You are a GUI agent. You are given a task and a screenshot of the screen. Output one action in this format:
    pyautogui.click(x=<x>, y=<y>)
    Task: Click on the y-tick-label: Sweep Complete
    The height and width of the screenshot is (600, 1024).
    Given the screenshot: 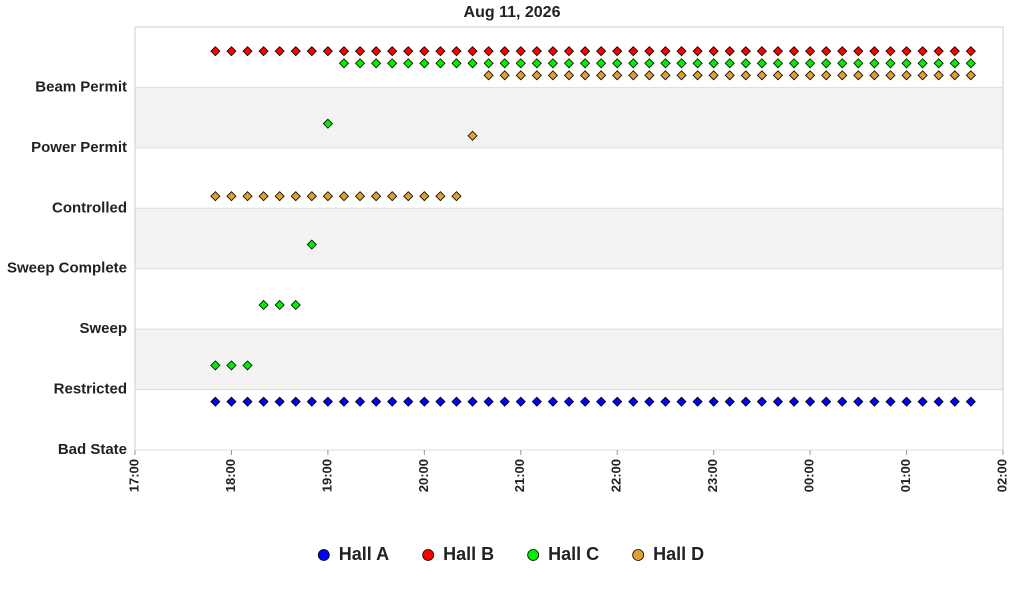 What is the action you would take?
    pyautogui.click(x=67, y=268)
    